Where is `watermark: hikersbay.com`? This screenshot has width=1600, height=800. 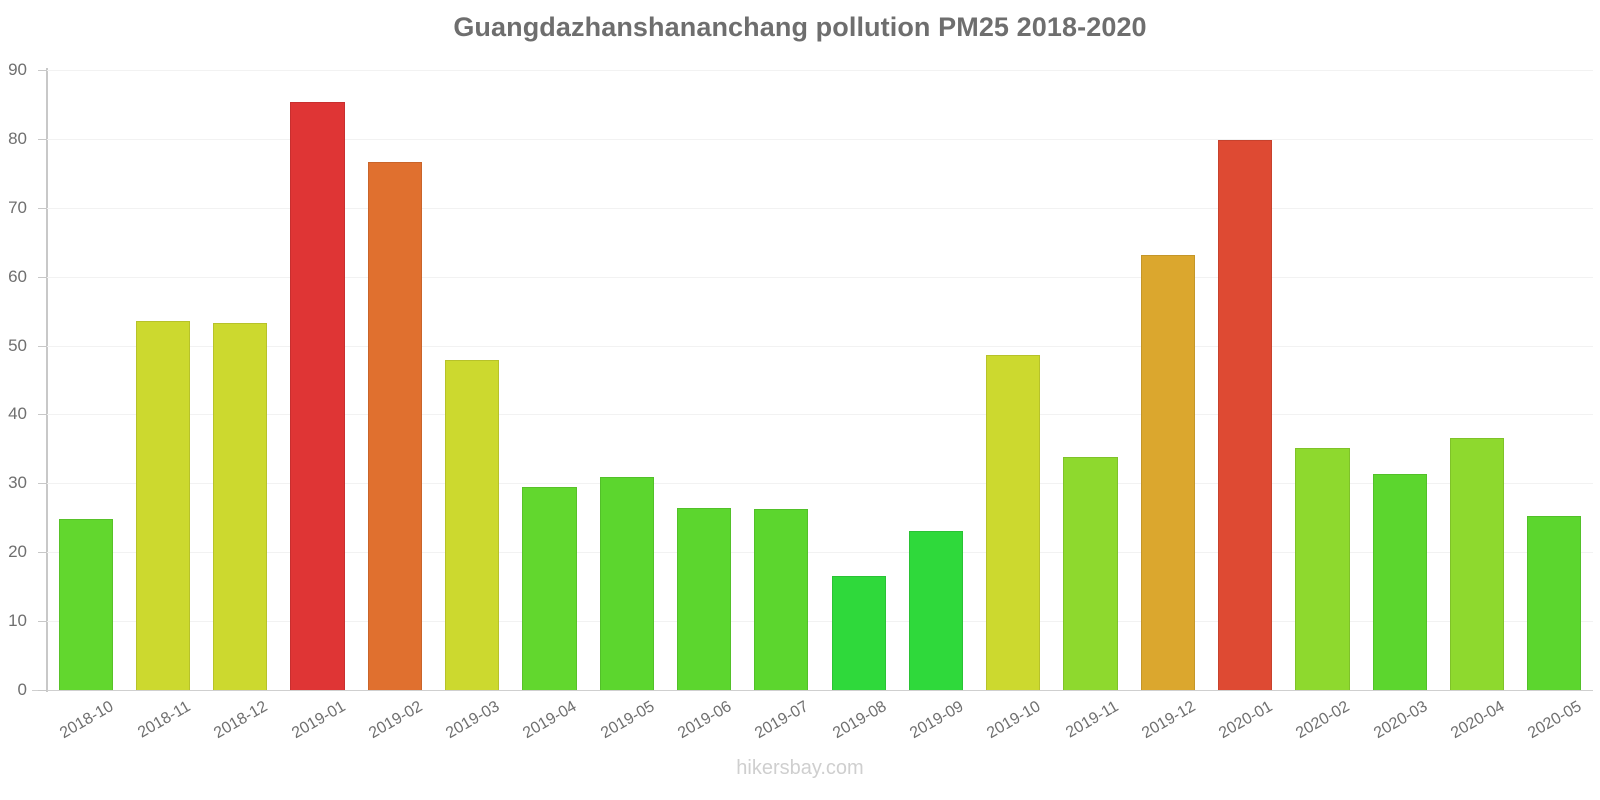 watermark: hikersbay.com is located at coordinates (800, 768).